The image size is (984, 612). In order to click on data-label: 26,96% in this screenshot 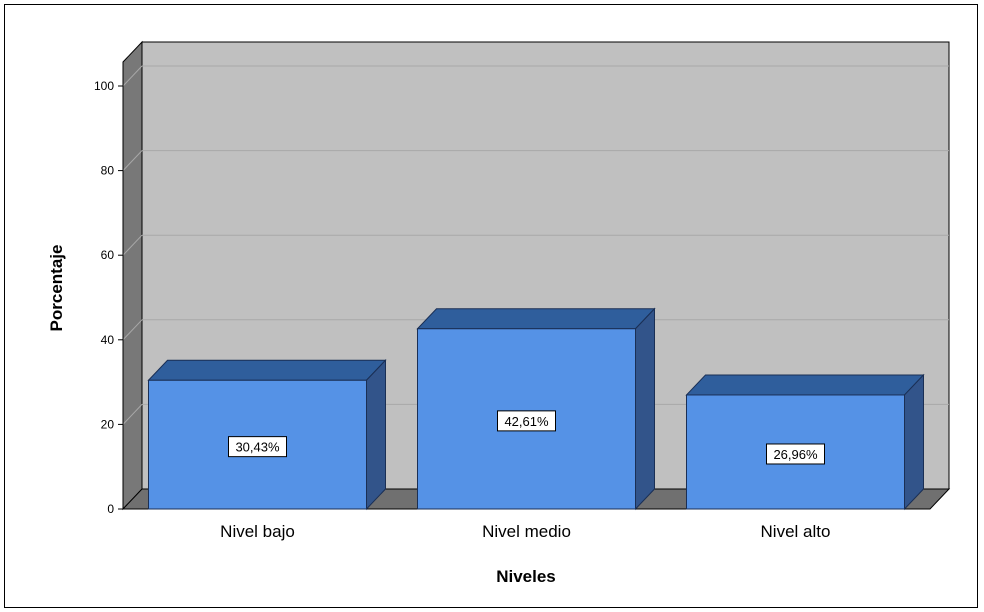, I will do `click(795, 454)`.